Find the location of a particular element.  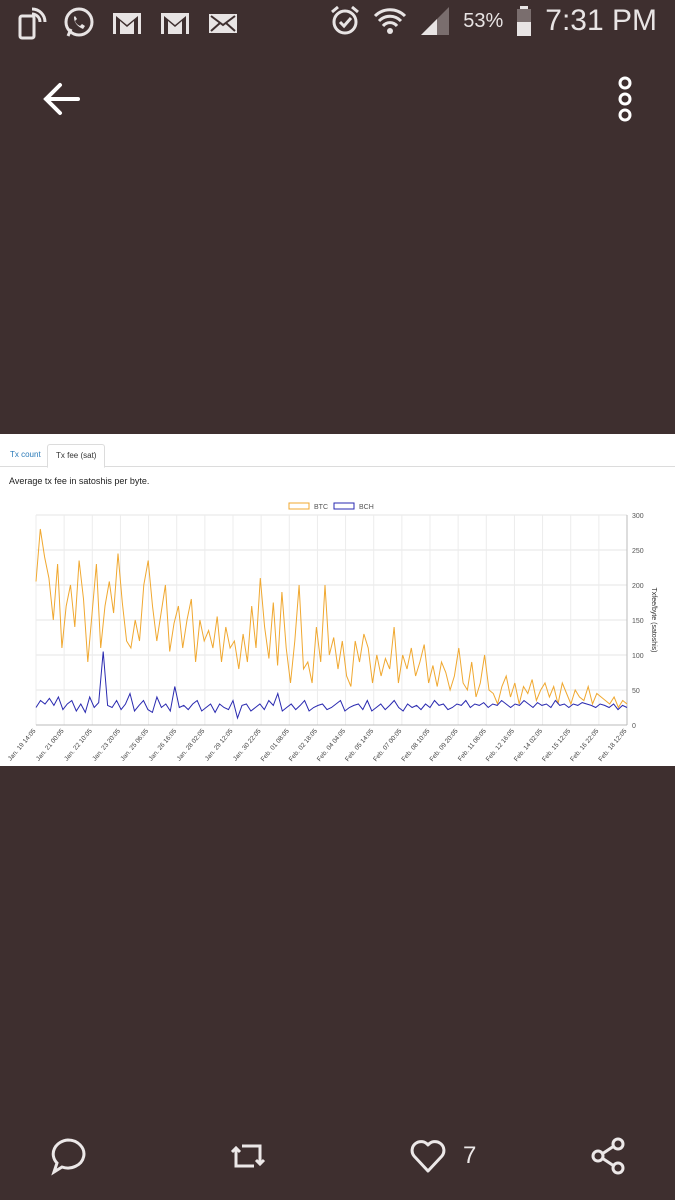

legend-label-btc: BTC is located at coordinates (321, 507).